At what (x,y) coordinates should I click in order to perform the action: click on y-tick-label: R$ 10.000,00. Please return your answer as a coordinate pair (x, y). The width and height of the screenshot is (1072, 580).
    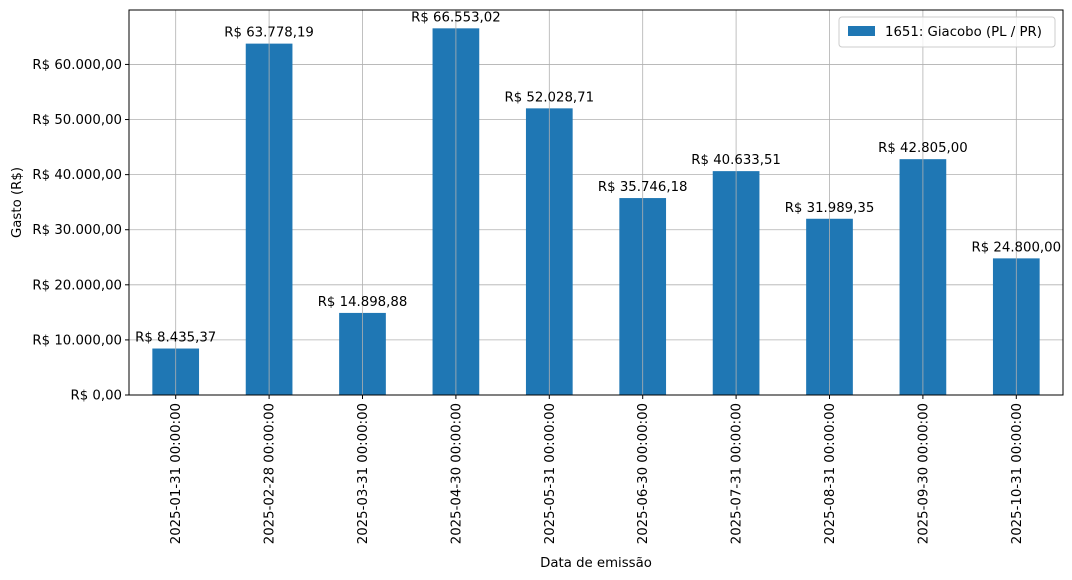
    Looking at the image, I should click on (77, 340).